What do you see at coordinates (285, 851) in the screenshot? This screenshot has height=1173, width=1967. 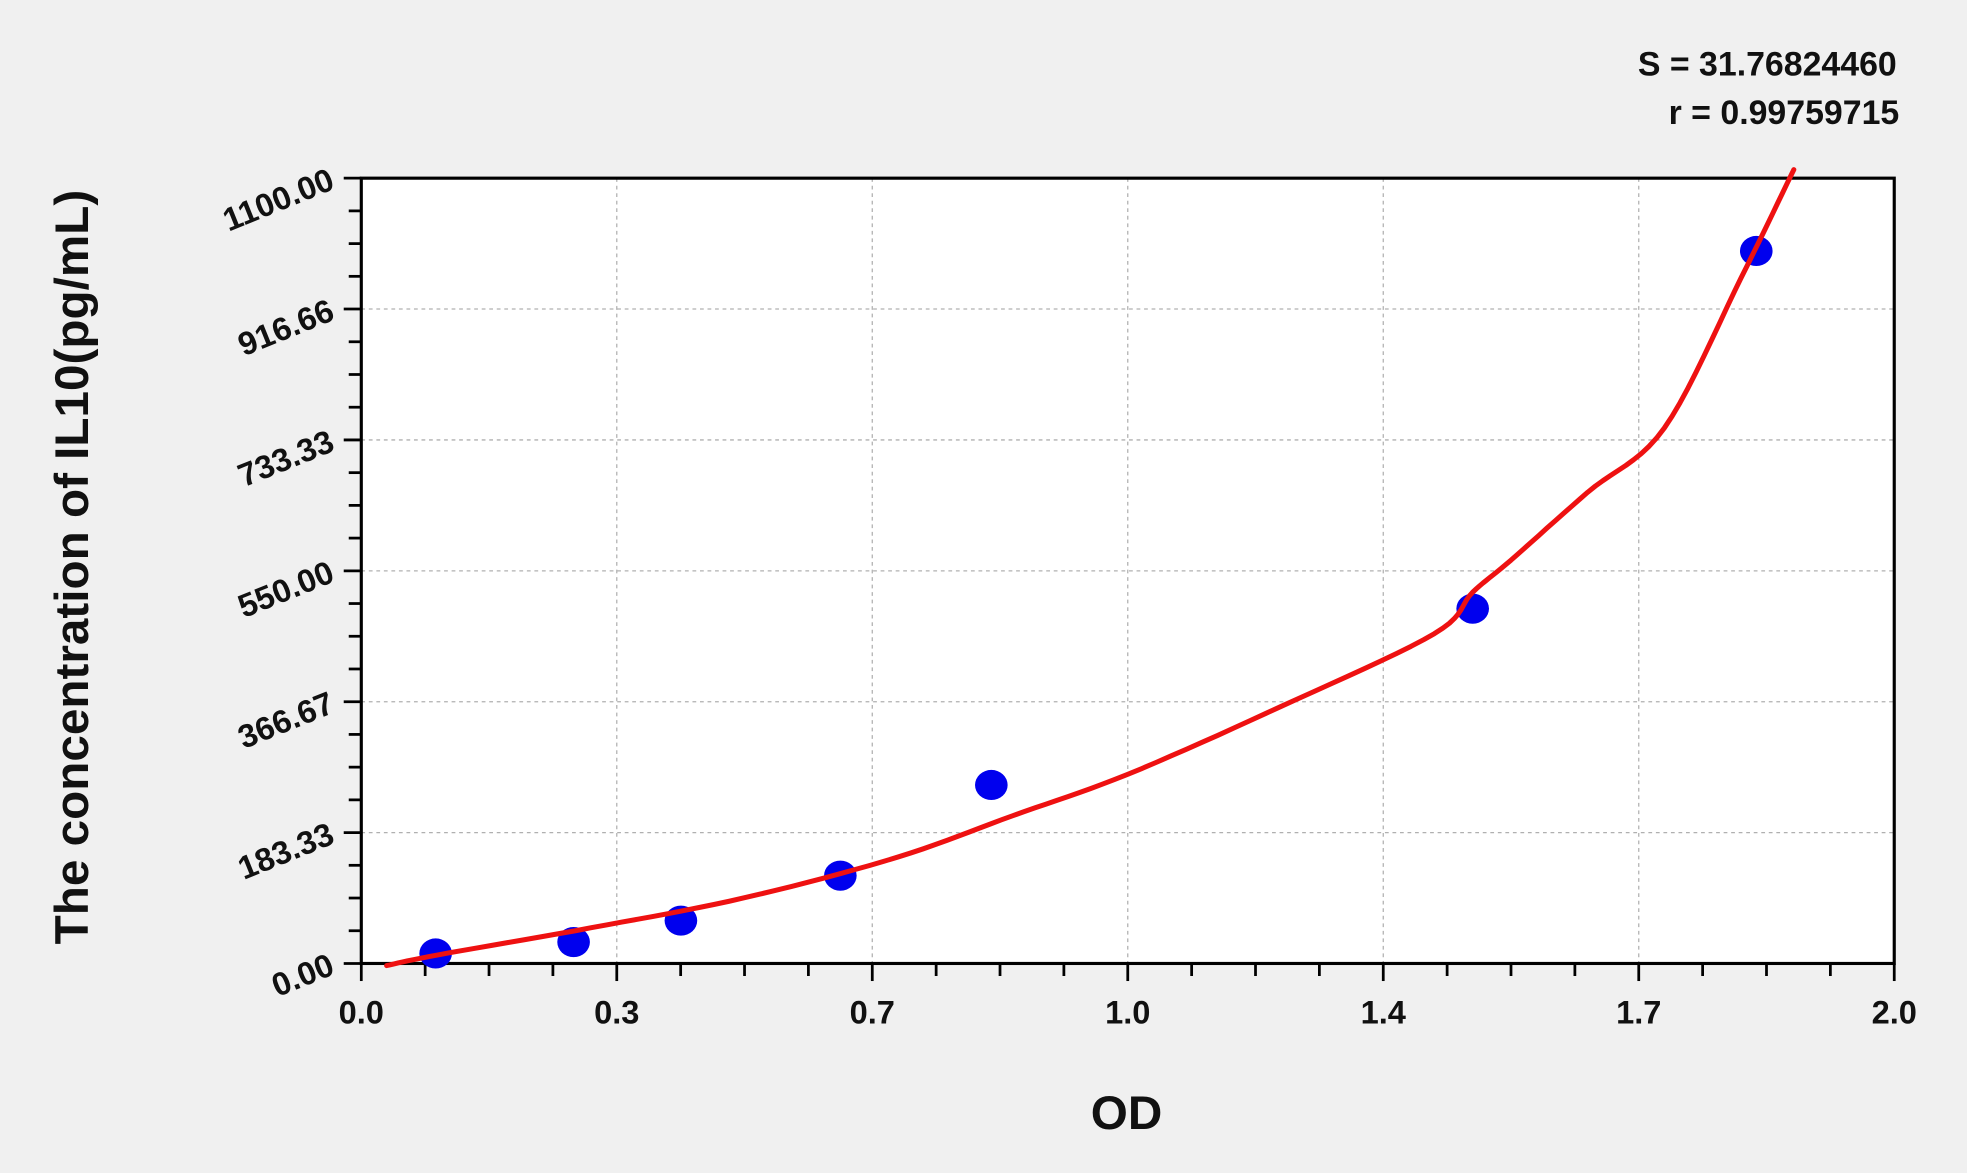 I see `y-tick-label: 183.33` at bounding box center [285, 851].